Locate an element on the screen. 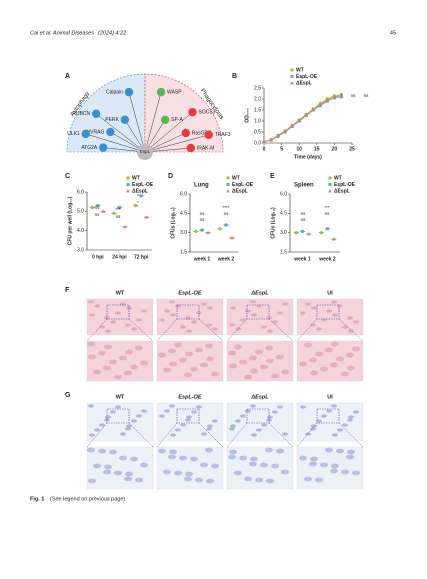 The height and width of the screenshot is (579, 427). node-label: WASP is located at coordinates (174, 92).